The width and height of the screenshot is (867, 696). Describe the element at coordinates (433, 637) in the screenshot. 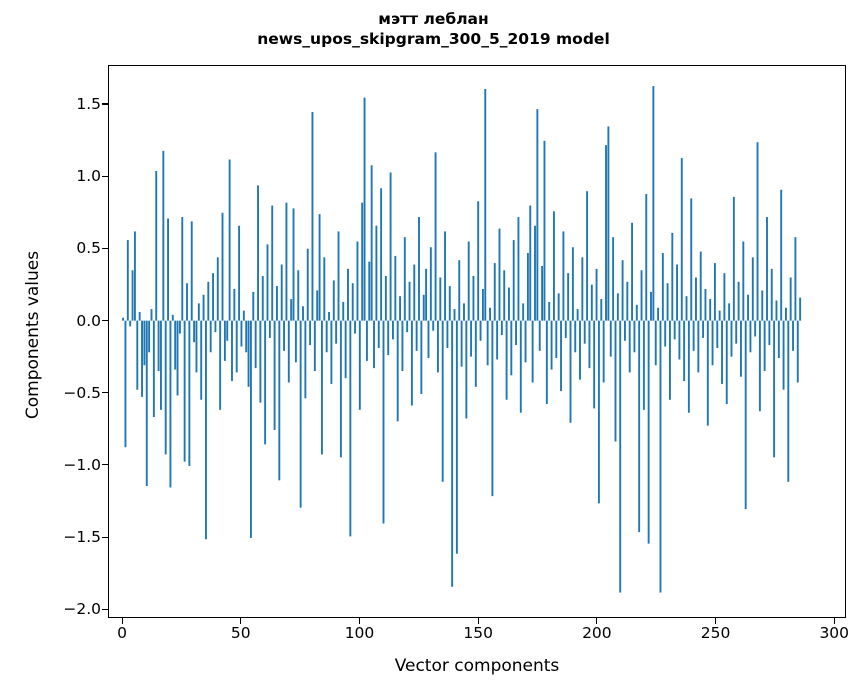

I see `x-tick-labels: 0 50 100 150 200 250 300` at that location.